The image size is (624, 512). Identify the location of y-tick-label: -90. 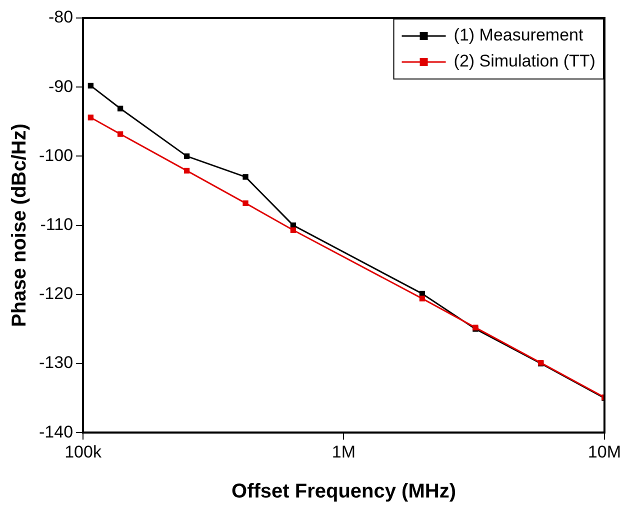
(61, 86).